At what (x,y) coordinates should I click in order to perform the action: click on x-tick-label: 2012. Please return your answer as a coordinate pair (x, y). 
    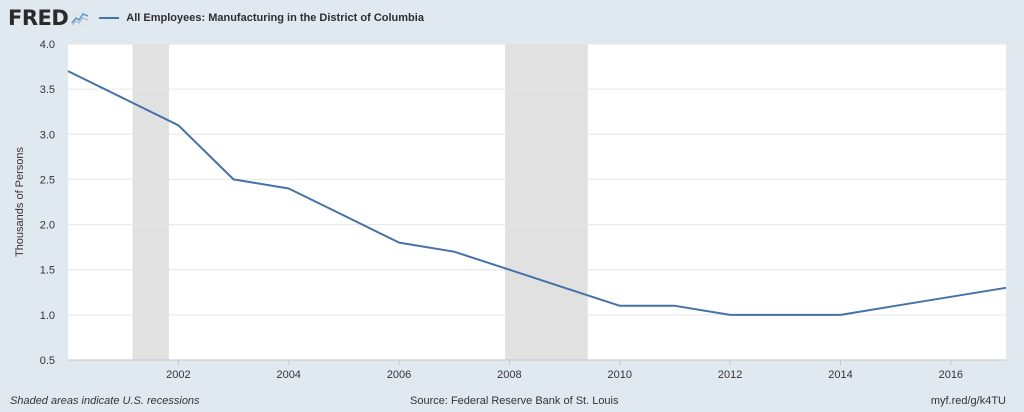
    Looking at the image, I should click on (730, 375).